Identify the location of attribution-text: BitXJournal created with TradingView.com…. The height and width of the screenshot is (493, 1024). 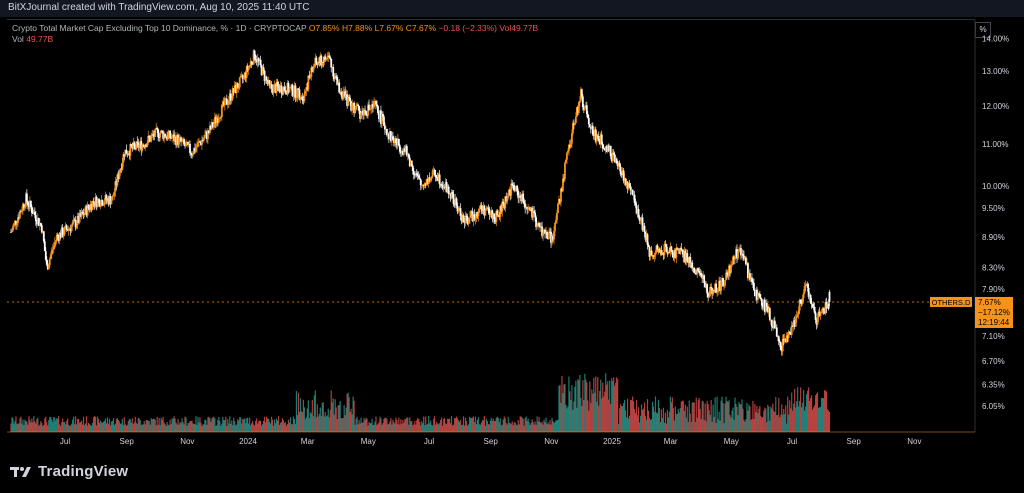
(159, 7).